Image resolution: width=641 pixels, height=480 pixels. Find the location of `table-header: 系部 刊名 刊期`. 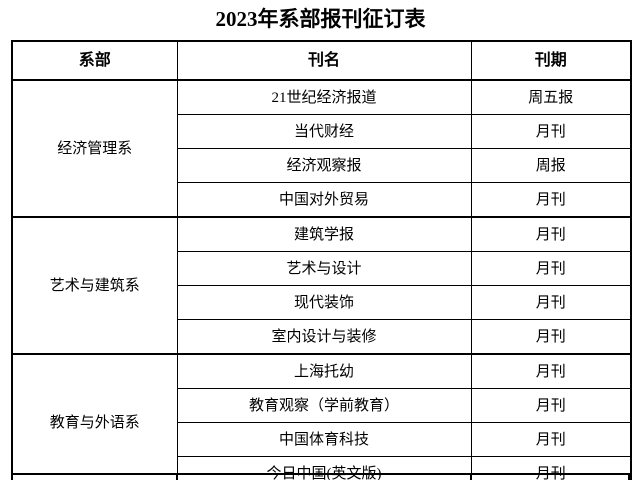

table-header: 系部 刊名 刊期 is located at coordinates (321, 60).